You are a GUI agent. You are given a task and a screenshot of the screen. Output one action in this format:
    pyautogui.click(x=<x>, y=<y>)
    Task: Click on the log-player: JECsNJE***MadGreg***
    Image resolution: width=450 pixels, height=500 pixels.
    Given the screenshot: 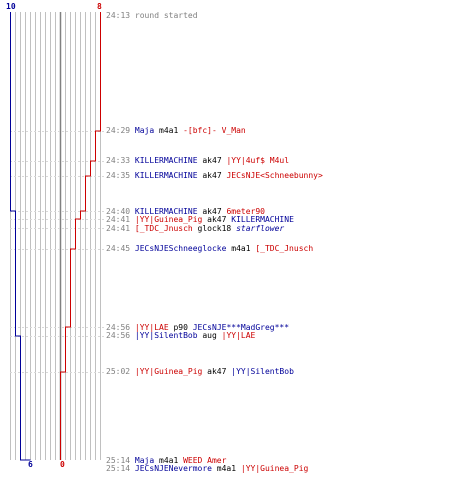 What is the action you would take?
    pyautogui.click(x=241, y=327)
    